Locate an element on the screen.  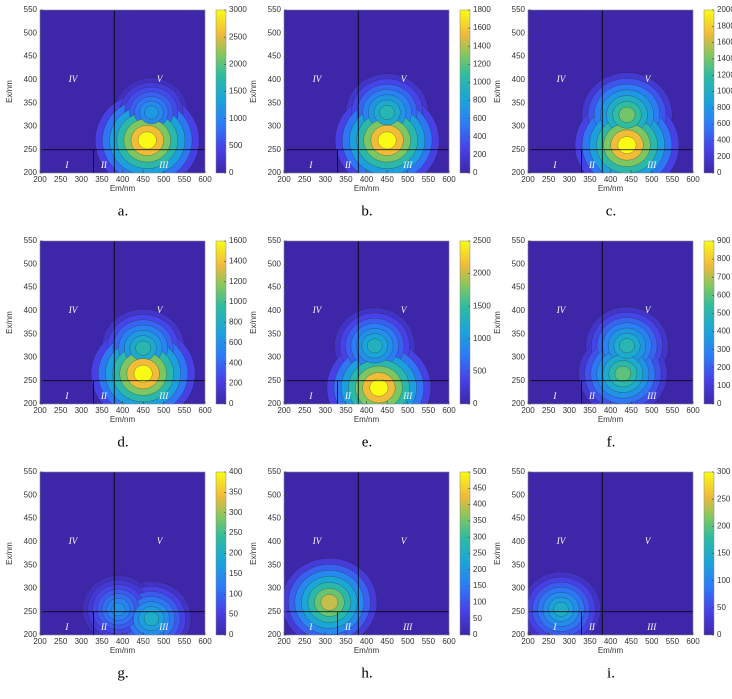
caption: e. is located at coordinates (367, 442).